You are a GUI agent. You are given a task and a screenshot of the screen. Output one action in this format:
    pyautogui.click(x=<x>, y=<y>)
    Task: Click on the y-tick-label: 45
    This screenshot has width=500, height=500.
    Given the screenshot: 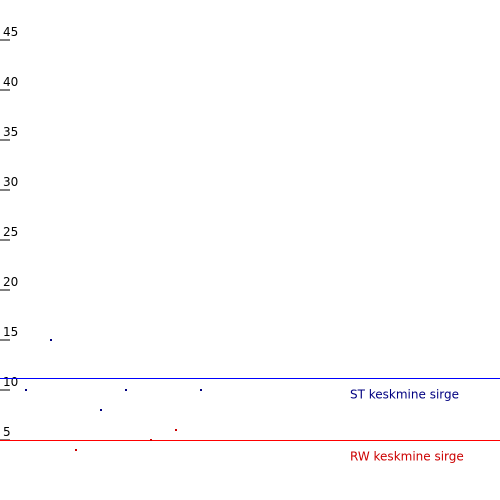 What is the action you would take?
    pyautogui.click(x=10, y=32)
    